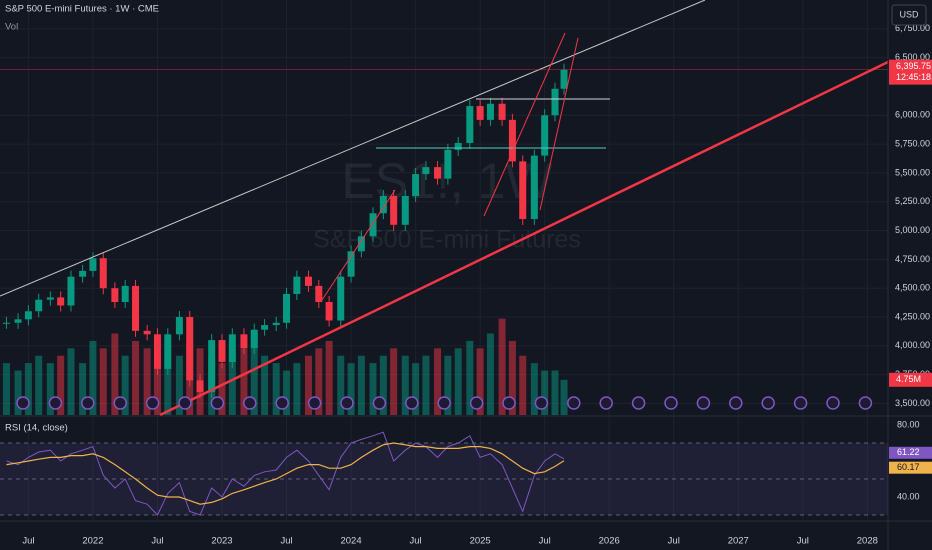 The height and width of the screenshot is (550, 932). What do you see at coordinates (221, 541) in the screenshot?
I see `x-tick-label: 2023` at bounding box center [221, 541].